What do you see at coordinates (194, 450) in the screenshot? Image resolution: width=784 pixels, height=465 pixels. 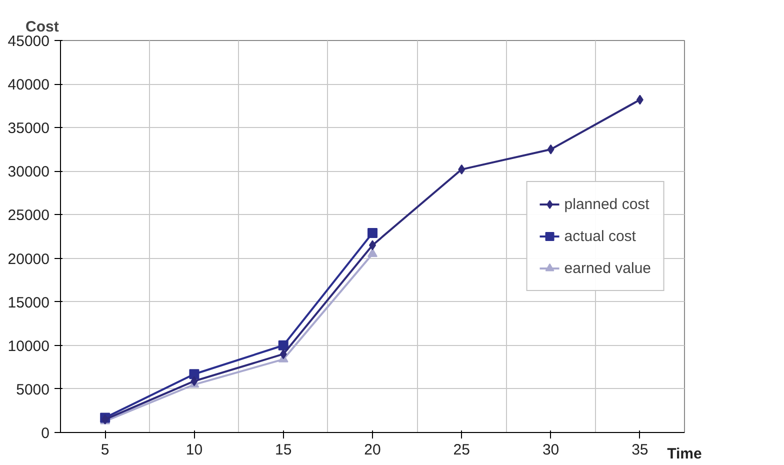 I see `x-tick-label: 10` at bounding box center [194, 450].